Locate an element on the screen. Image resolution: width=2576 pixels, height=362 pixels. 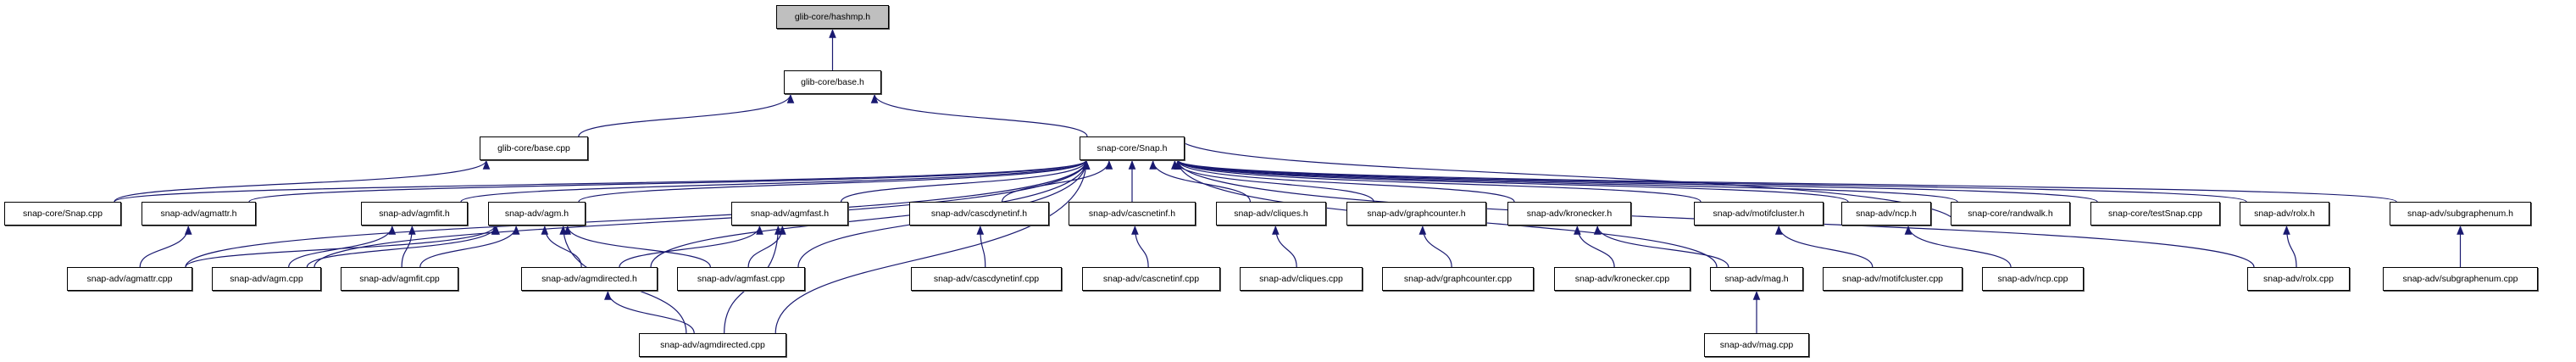
node-glib-core-hashmp-h: glib-core/hashmp.h is located at coordinates (832, 17).